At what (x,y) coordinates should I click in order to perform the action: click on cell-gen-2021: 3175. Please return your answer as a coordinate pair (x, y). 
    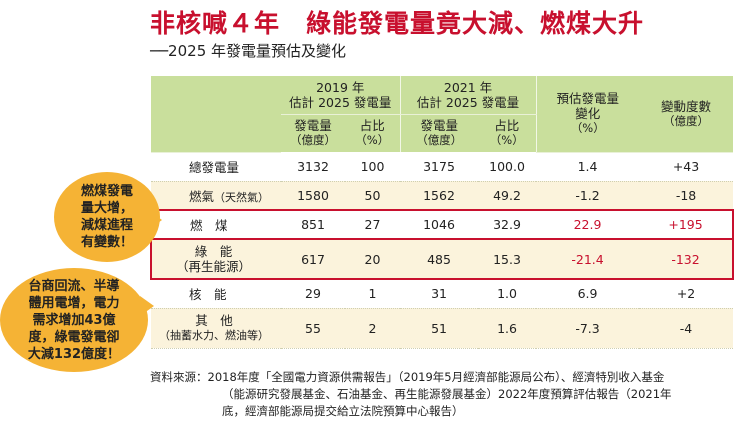
    Looking at the image, I should click on (439, 167).